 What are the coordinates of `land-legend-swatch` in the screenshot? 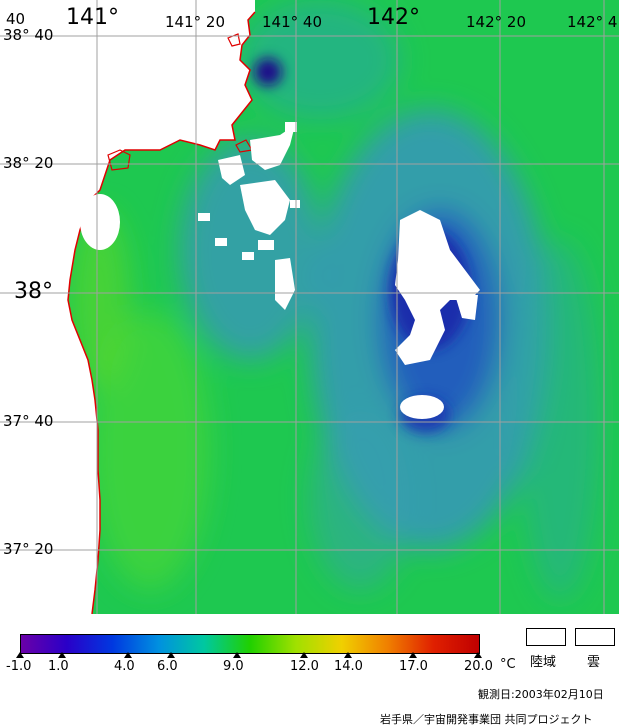 It's located at (546, 637).